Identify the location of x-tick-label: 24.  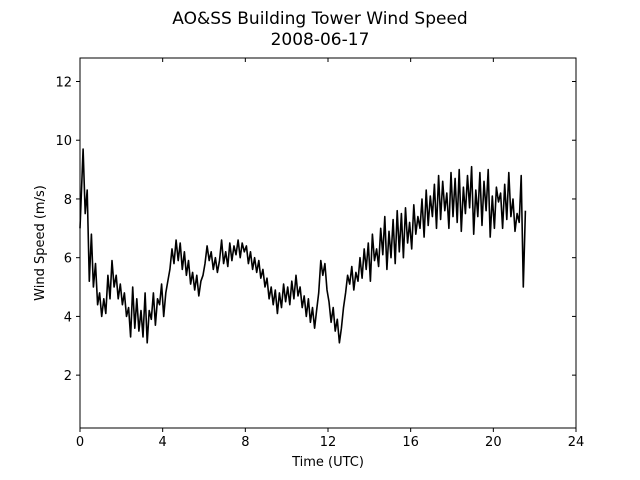
(576, 442).